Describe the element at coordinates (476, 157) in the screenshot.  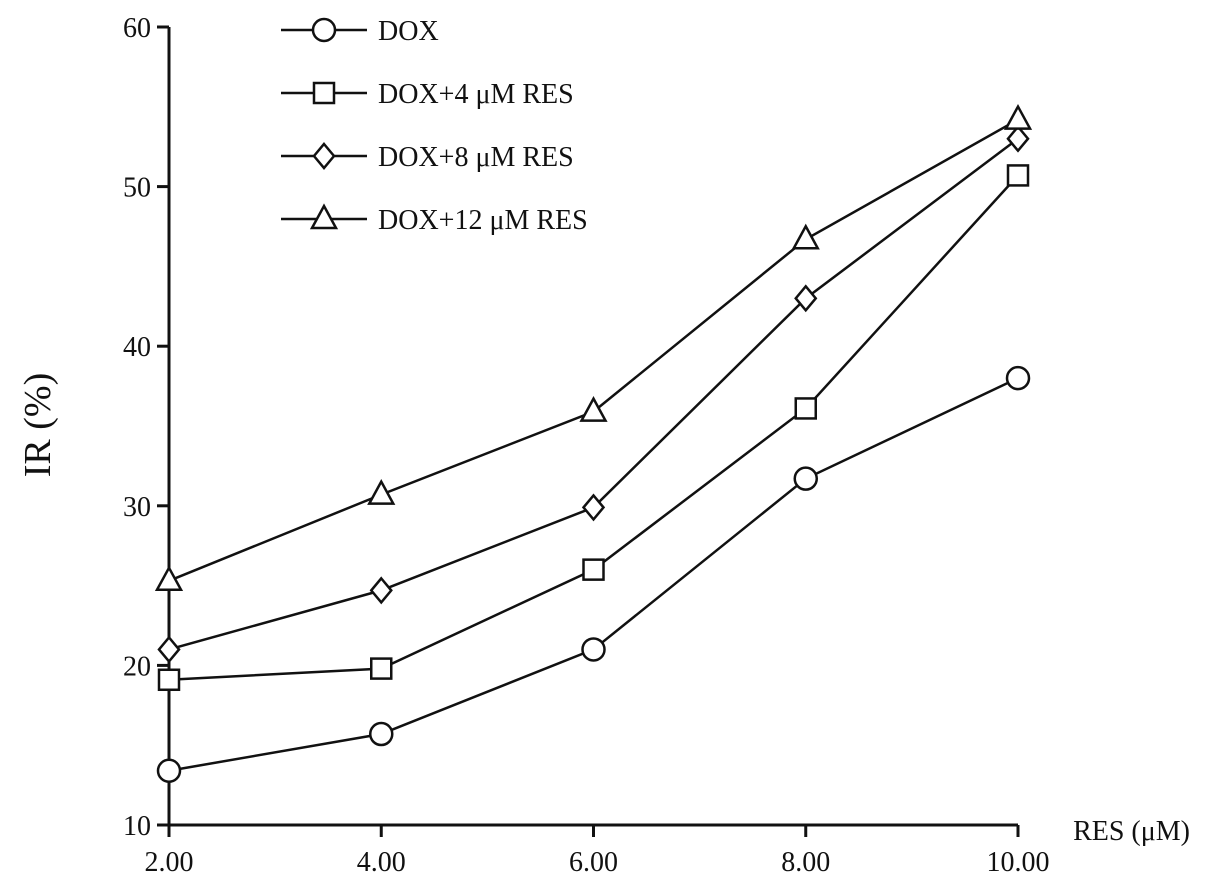
I see `legend-label: DOX+8 μM RES` at that location.